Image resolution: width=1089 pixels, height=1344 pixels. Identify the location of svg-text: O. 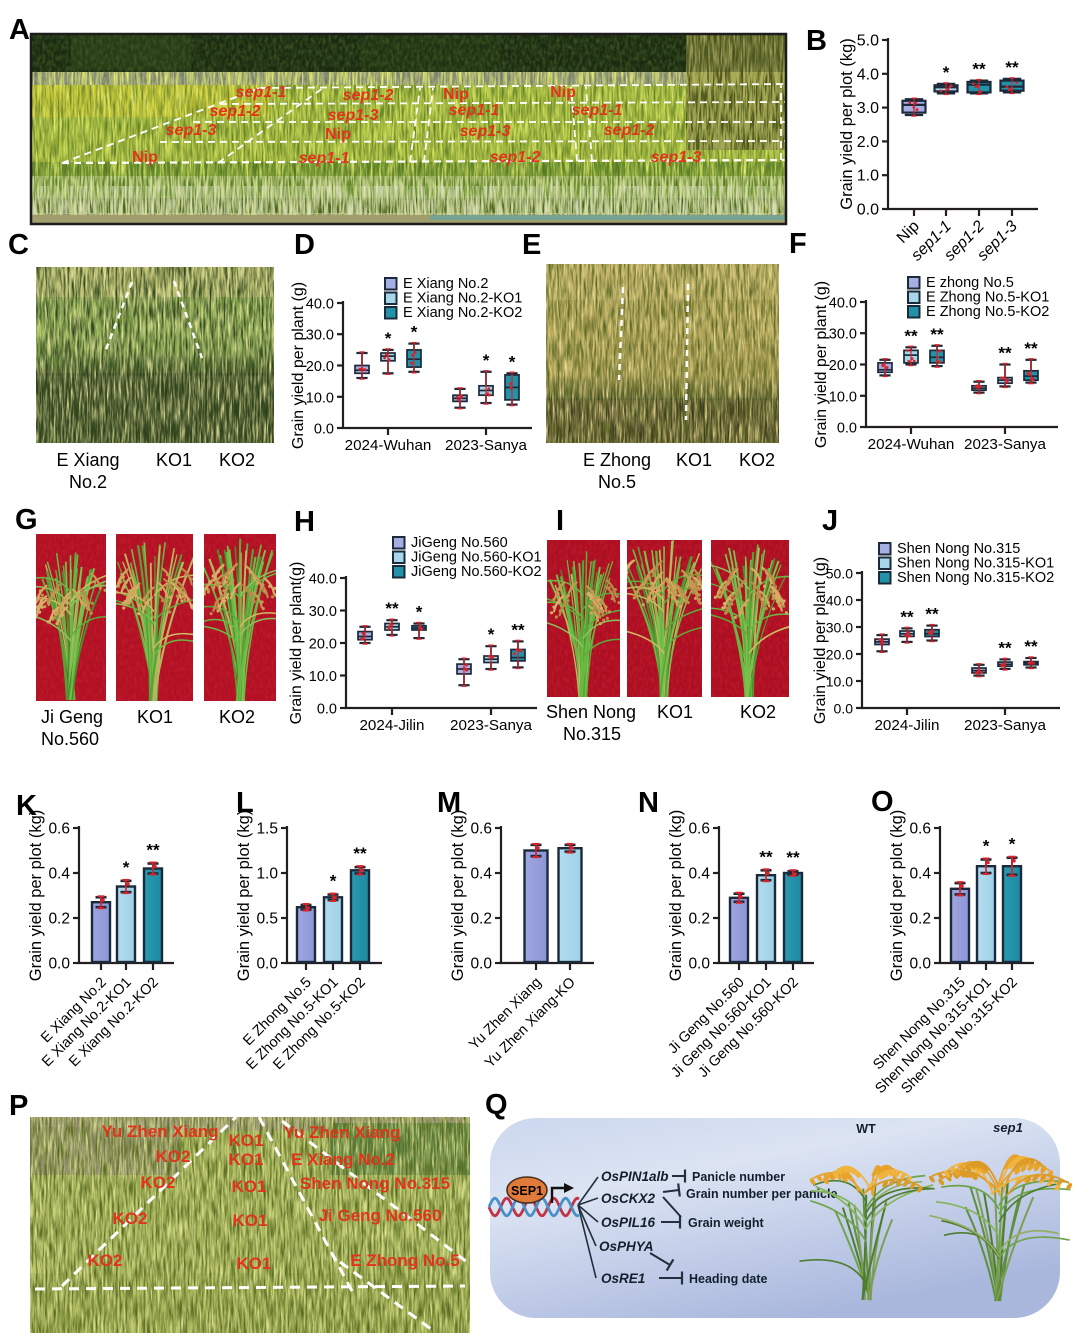
(882, 802).